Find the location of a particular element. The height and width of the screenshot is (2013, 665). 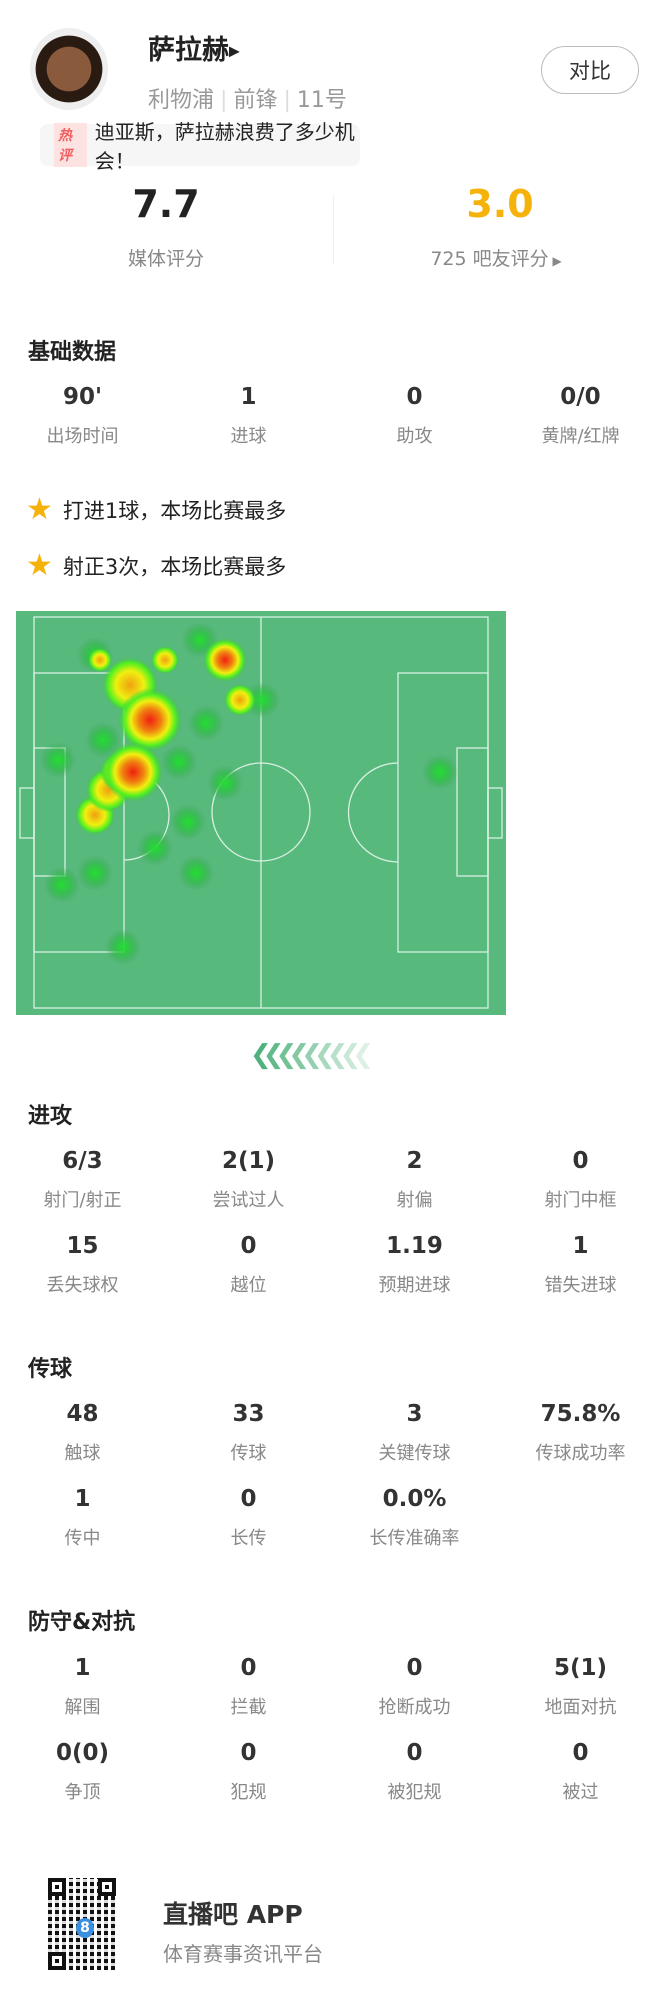

stat-label: 传中 is located at coordinates (82, 1538).